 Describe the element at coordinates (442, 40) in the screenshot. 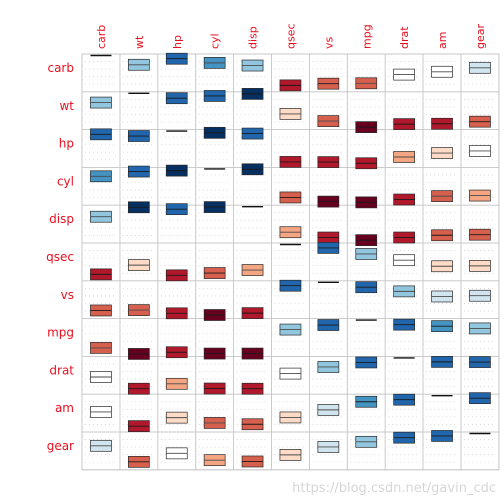

I see `column-label: am` at that location.